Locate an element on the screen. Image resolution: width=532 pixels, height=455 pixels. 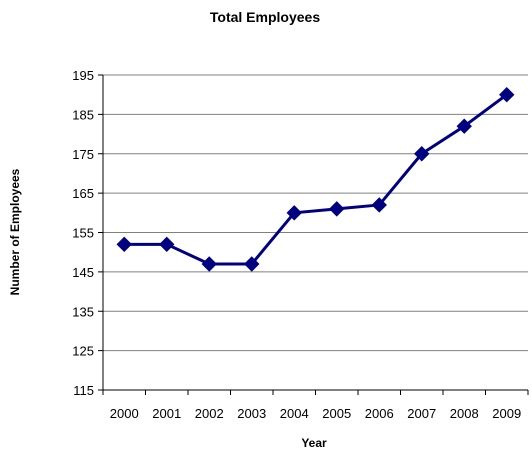
y-tick-label: 195 is located at coordinates (83, 75).